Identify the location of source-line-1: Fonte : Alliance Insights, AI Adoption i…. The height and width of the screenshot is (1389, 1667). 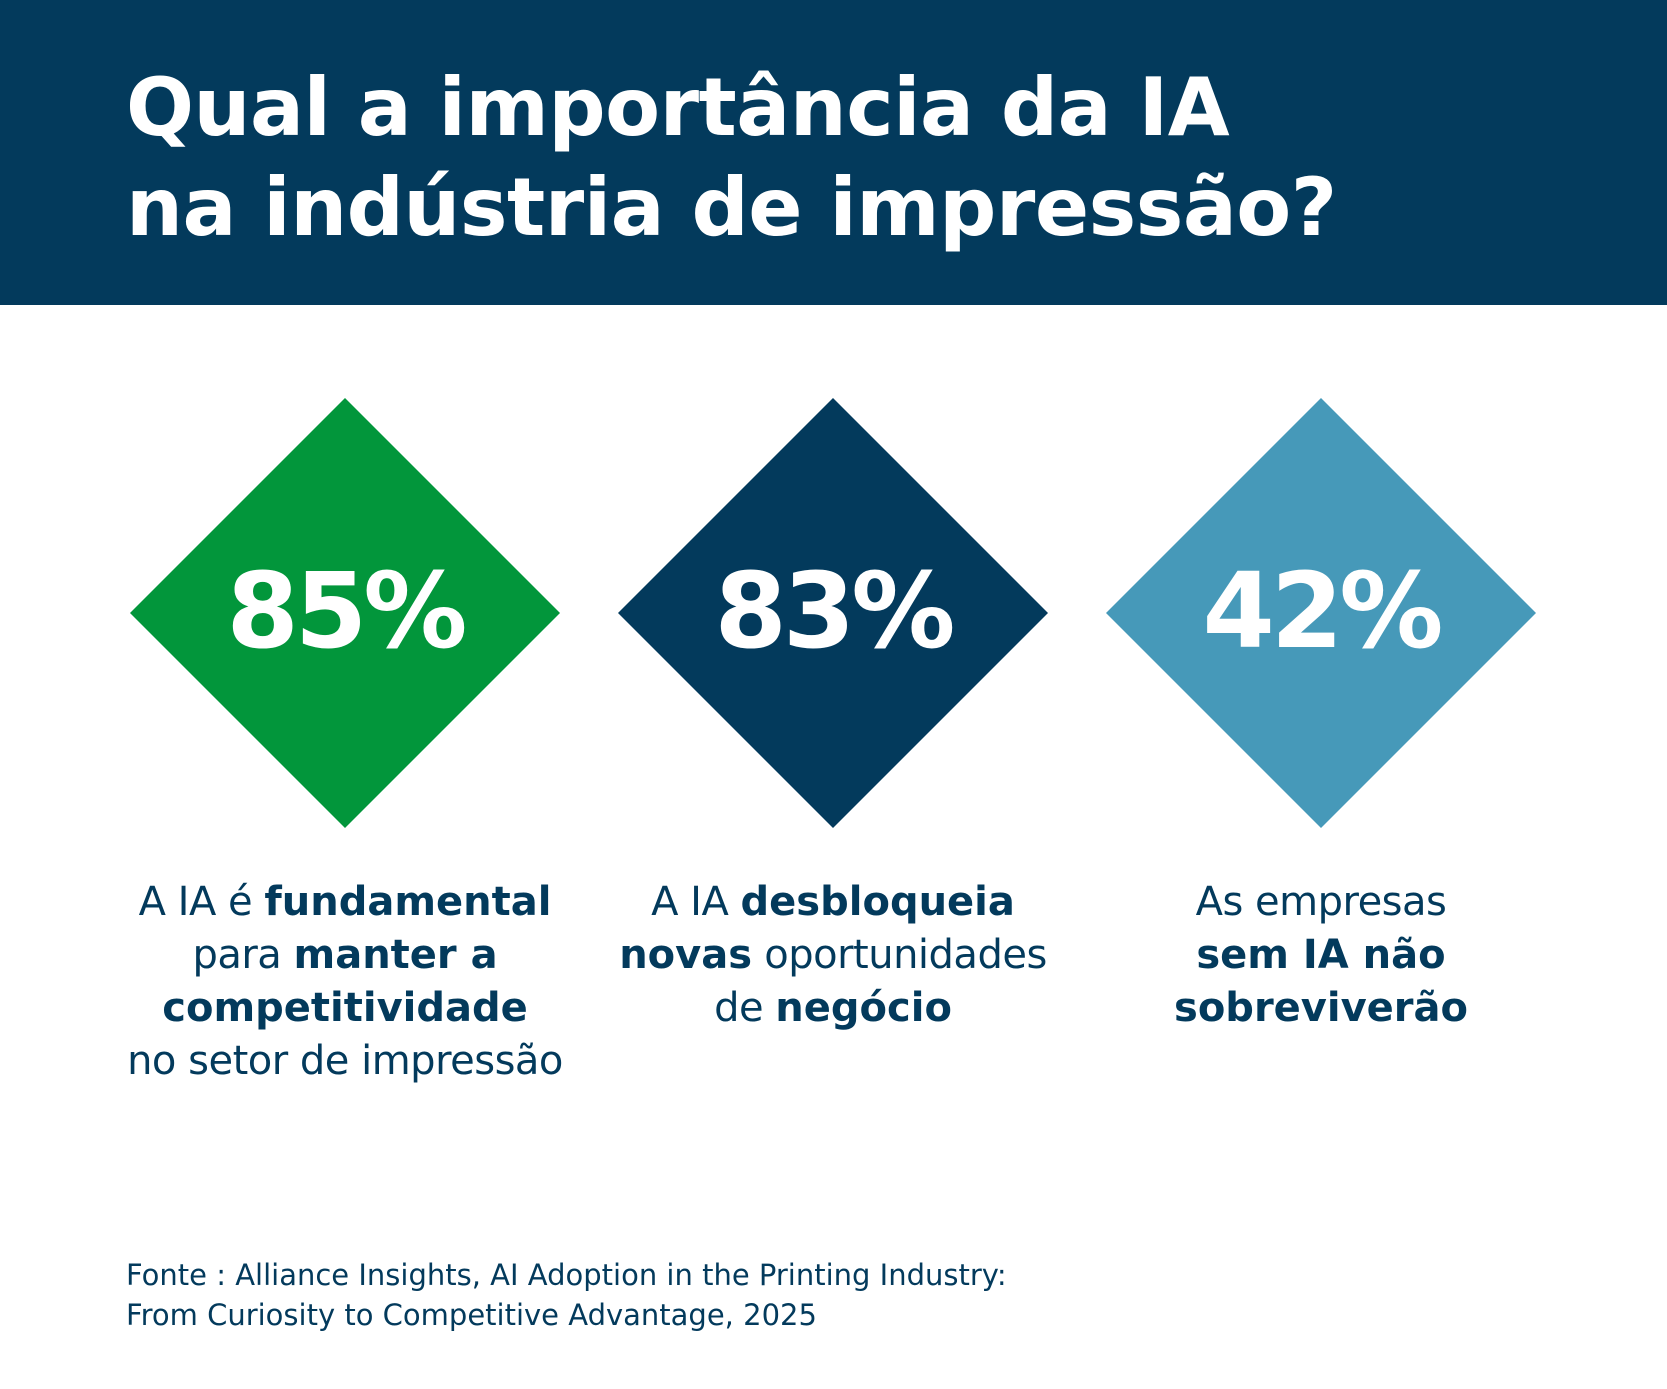
(566, 1275).